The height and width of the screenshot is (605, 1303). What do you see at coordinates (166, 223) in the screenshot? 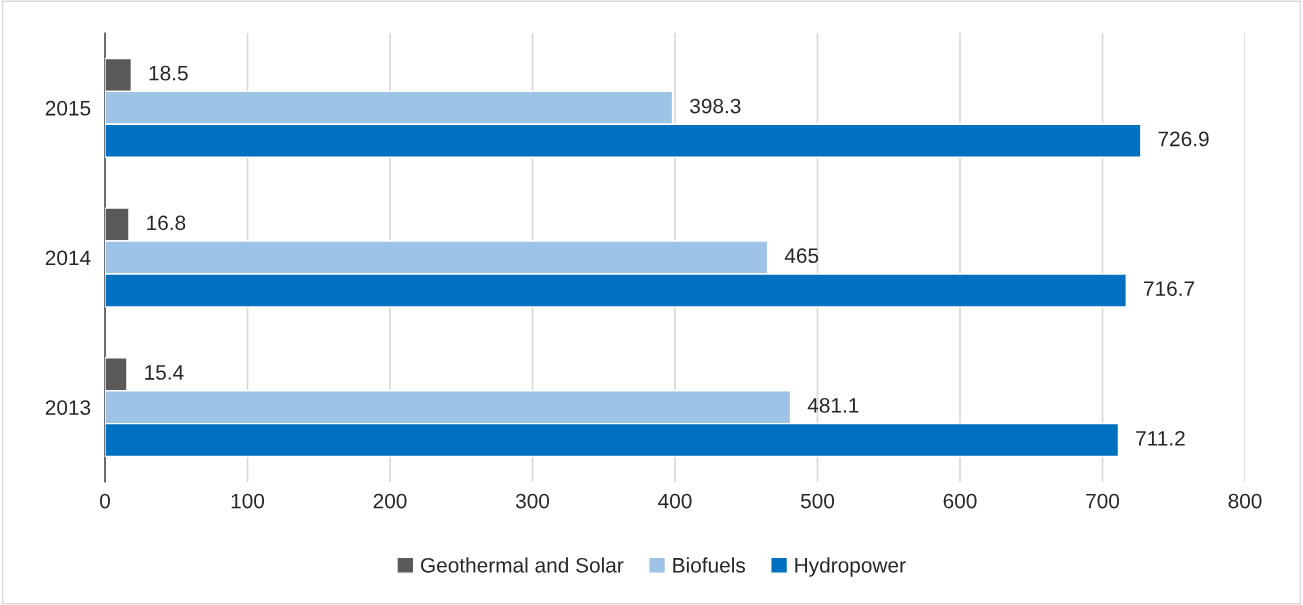
I see `data-label: 16.8` at bounding box center [166, 223].